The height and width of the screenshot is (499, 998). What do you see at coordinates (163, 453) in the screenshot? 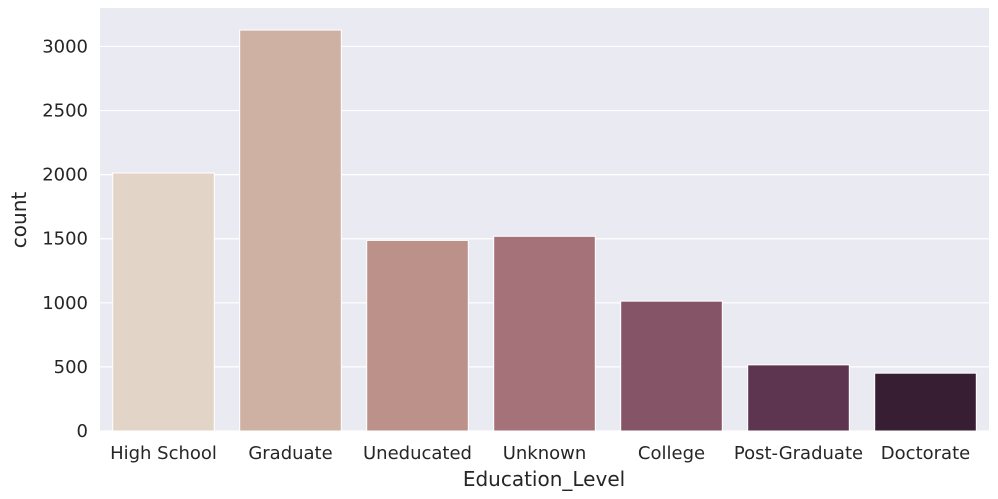
I see `x-tick-label: High School` at bounding box center [163, 453].